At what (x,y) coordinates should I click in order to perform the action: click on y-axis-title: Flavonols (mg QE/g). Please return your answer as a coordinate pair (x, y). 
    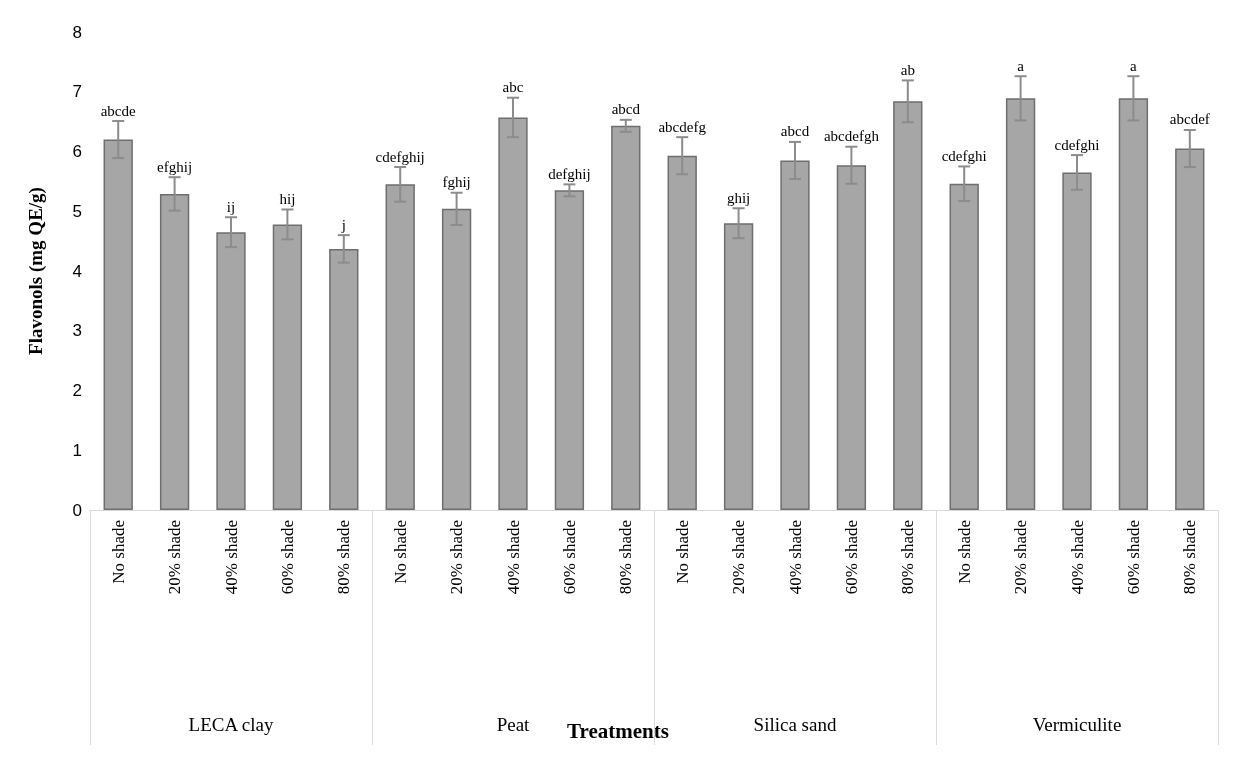
    Looking at the image, I should click on (36, 271).